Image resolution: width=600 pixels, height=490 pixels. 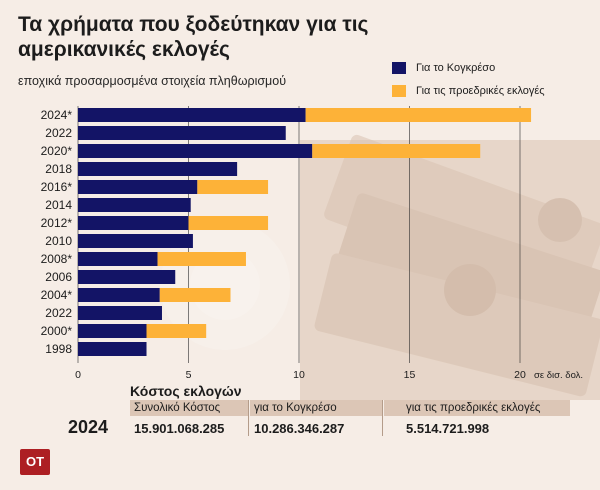 I want to click on category-label: 2008*, so click(x=57, y=259).